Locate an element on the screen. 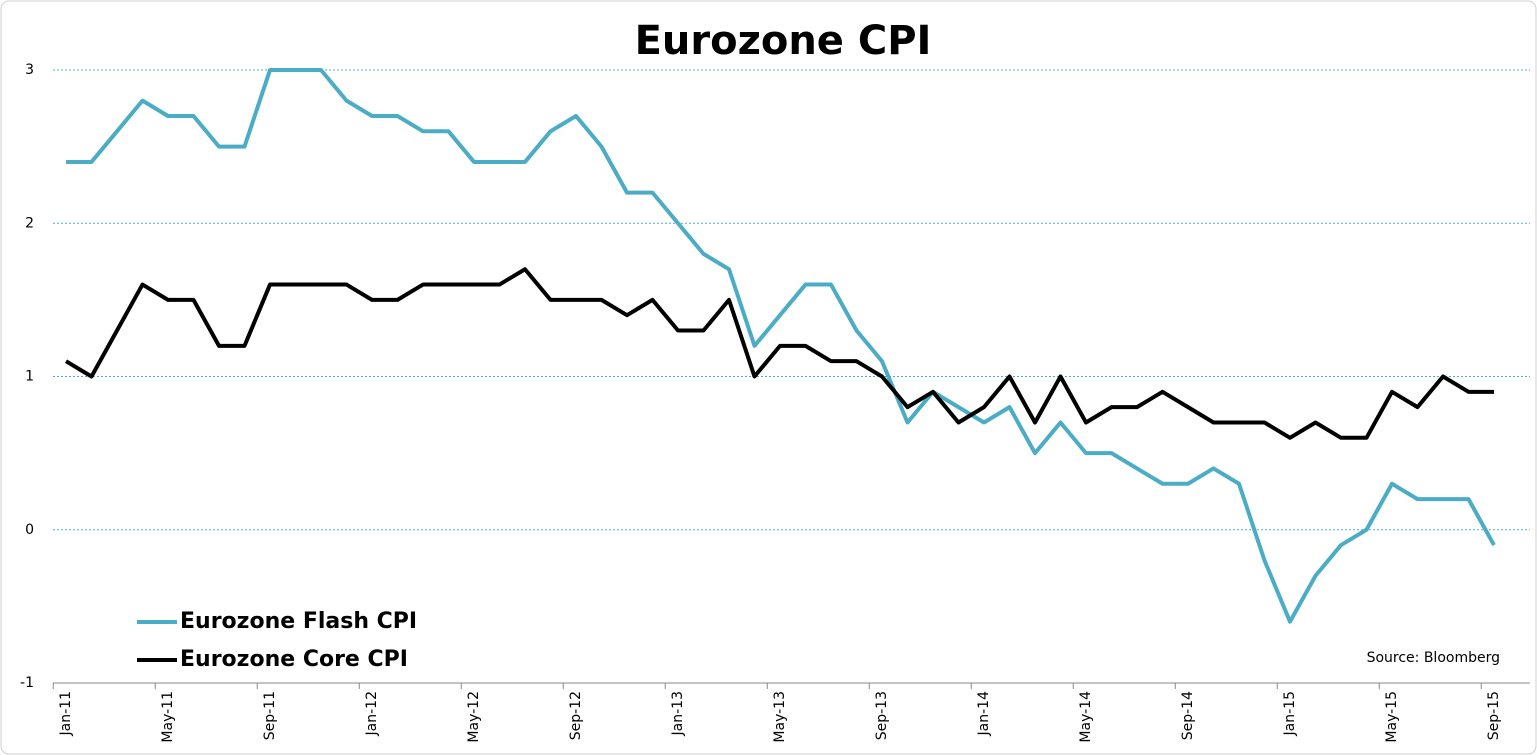 The height and width of the screenshot is (755, 1537). x-tick-label: Jan-15 is located at coordinates (1290, 713).